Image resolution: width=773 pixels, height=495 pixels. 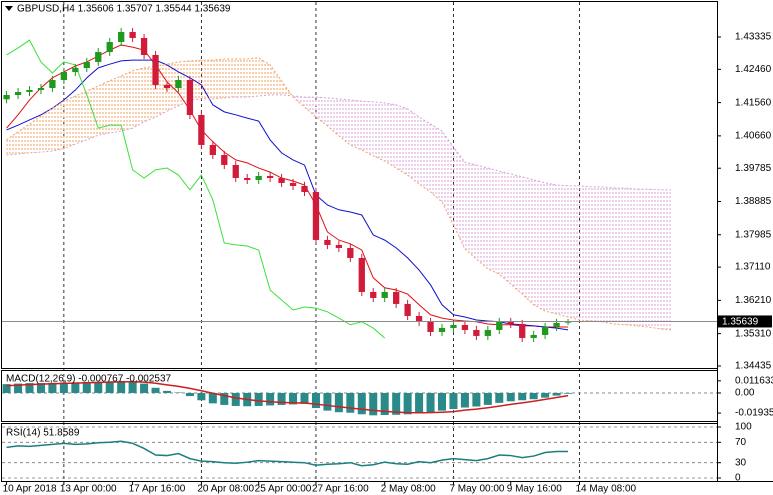 I want to click on y-tick-label: -0.01935, so click(x=754, y=413).